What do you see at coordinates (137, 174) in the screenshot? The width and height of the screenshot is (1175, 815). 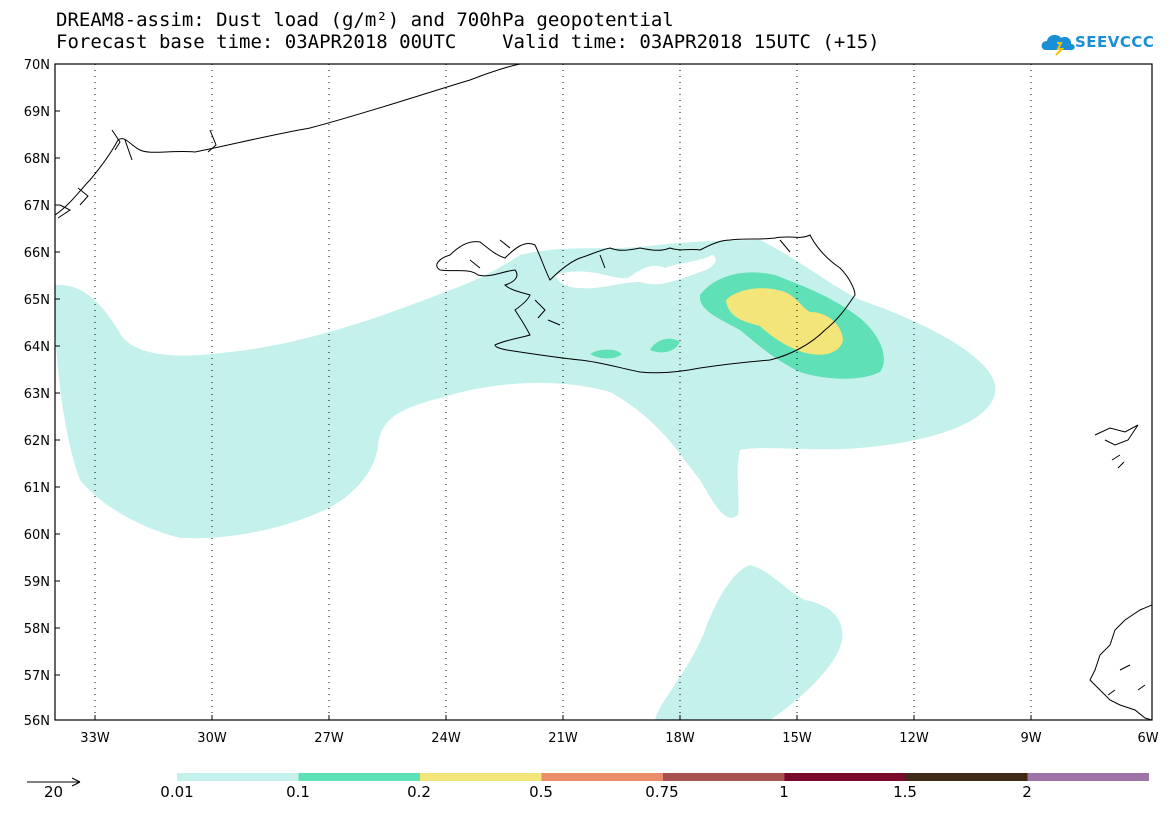 I see `greenland-fjords` at bounding box center [137, 174].